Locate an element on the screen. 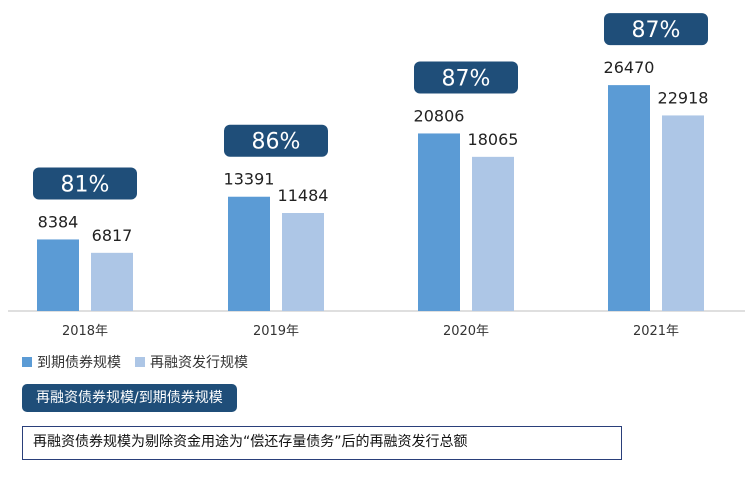 The height and width of the screenshot is (482, 750). x-tick-label-0: 2018年 is located at coordinates (85, 331).